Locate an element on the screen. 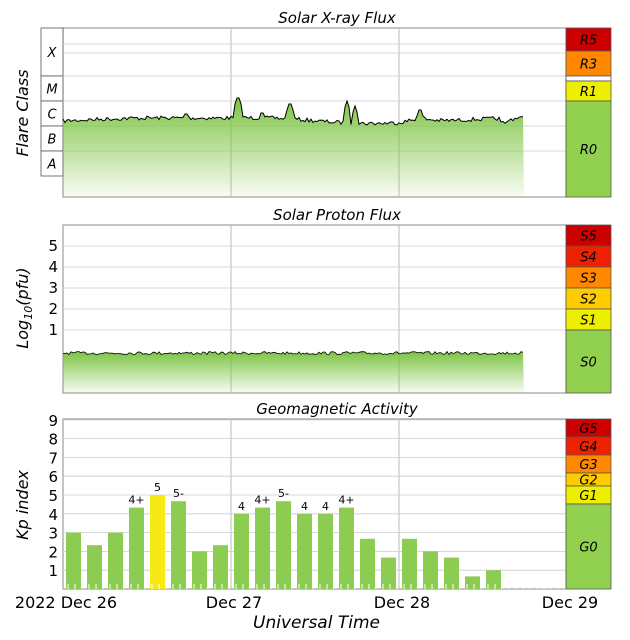 Image resolution: width=630 pixels, height=640 pixels. kp-ytick-label: 5 is located at coordinates (53, 496).